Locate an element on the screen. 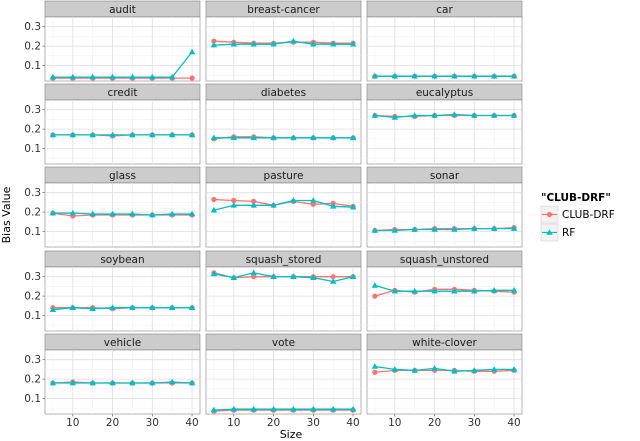 This screenshot has height=441, width=640. x-tick-label: 30 is located at coordinates (152, 423).